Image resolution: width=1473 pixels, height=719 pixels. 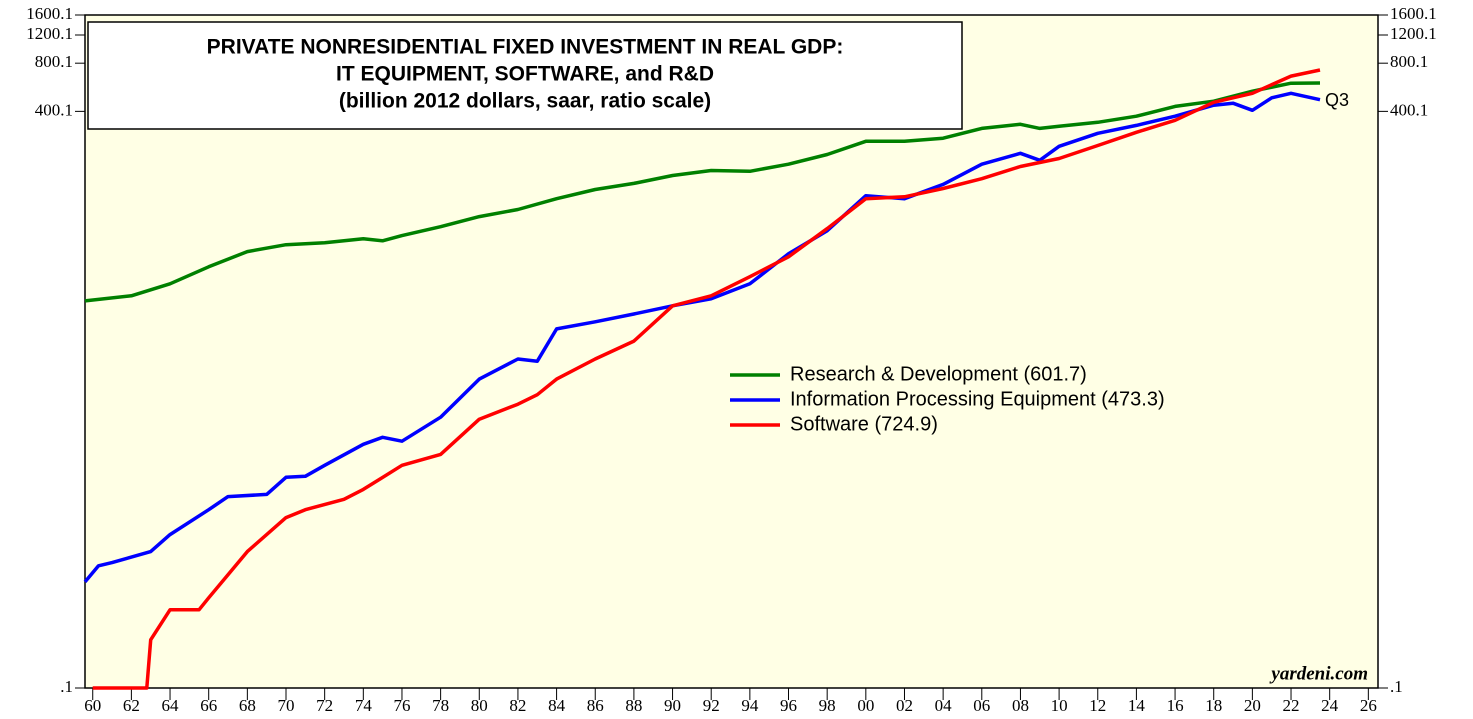 What do you see at coordinates (324, 705) in the screenshot?
I see `x-tick-label: 72` at bounding box center [324, 705].